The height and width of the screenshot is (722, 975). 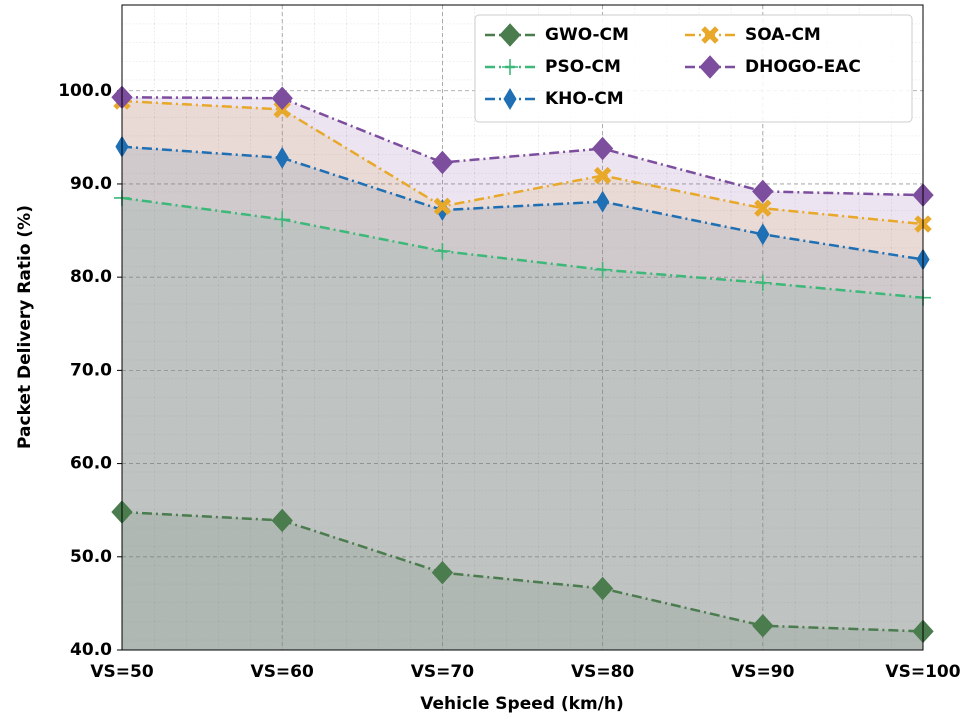 What do you see at coordinates (587, 35) in the screenshot?
I see `legend-label: GWO-CM` at bounding box center [587, 35].